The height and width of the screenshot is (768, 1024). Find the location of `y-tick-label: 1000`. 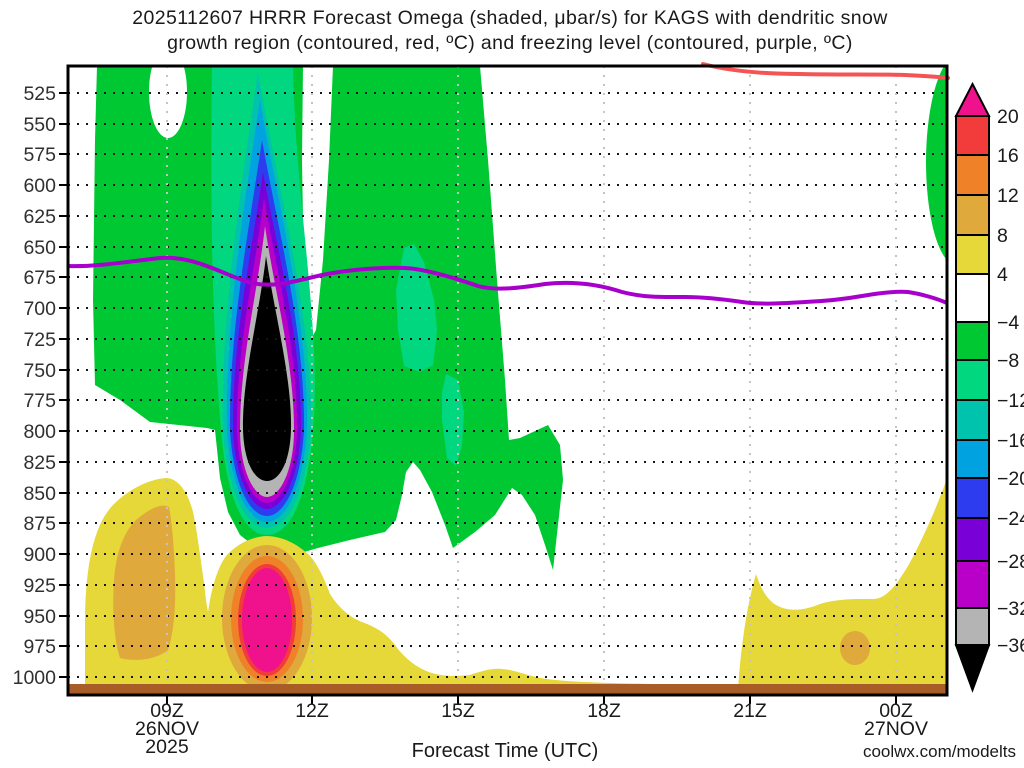

y-tick-label: 1000 is located at coordinates (35, 678).